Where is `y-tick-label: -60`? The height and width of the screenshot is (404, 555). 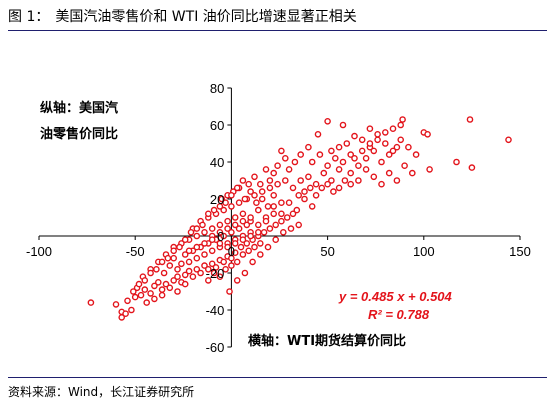
y-tick-label: -60 is located at coordinates (215, 347).